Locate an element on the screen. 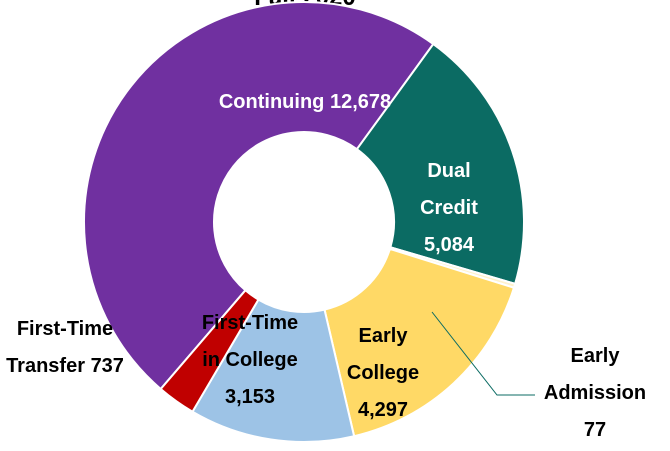  value-label: 77 is located at coordinates (595, 430).